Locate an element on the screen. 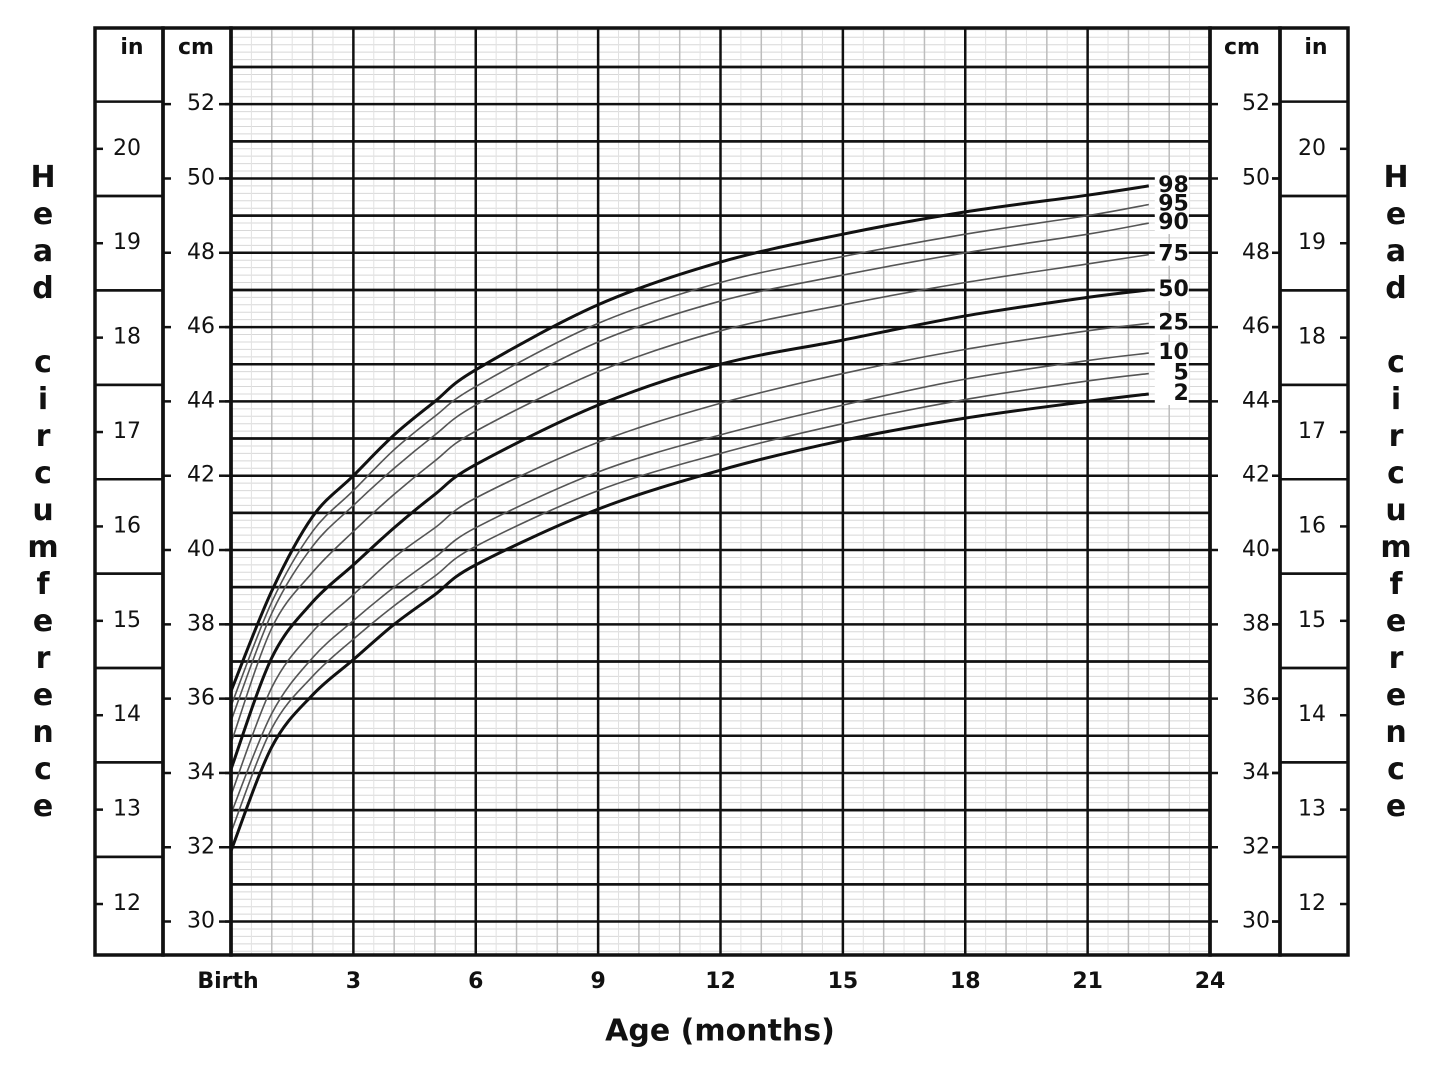  x-tick-label: 18 is located at coordinates (965, 981).